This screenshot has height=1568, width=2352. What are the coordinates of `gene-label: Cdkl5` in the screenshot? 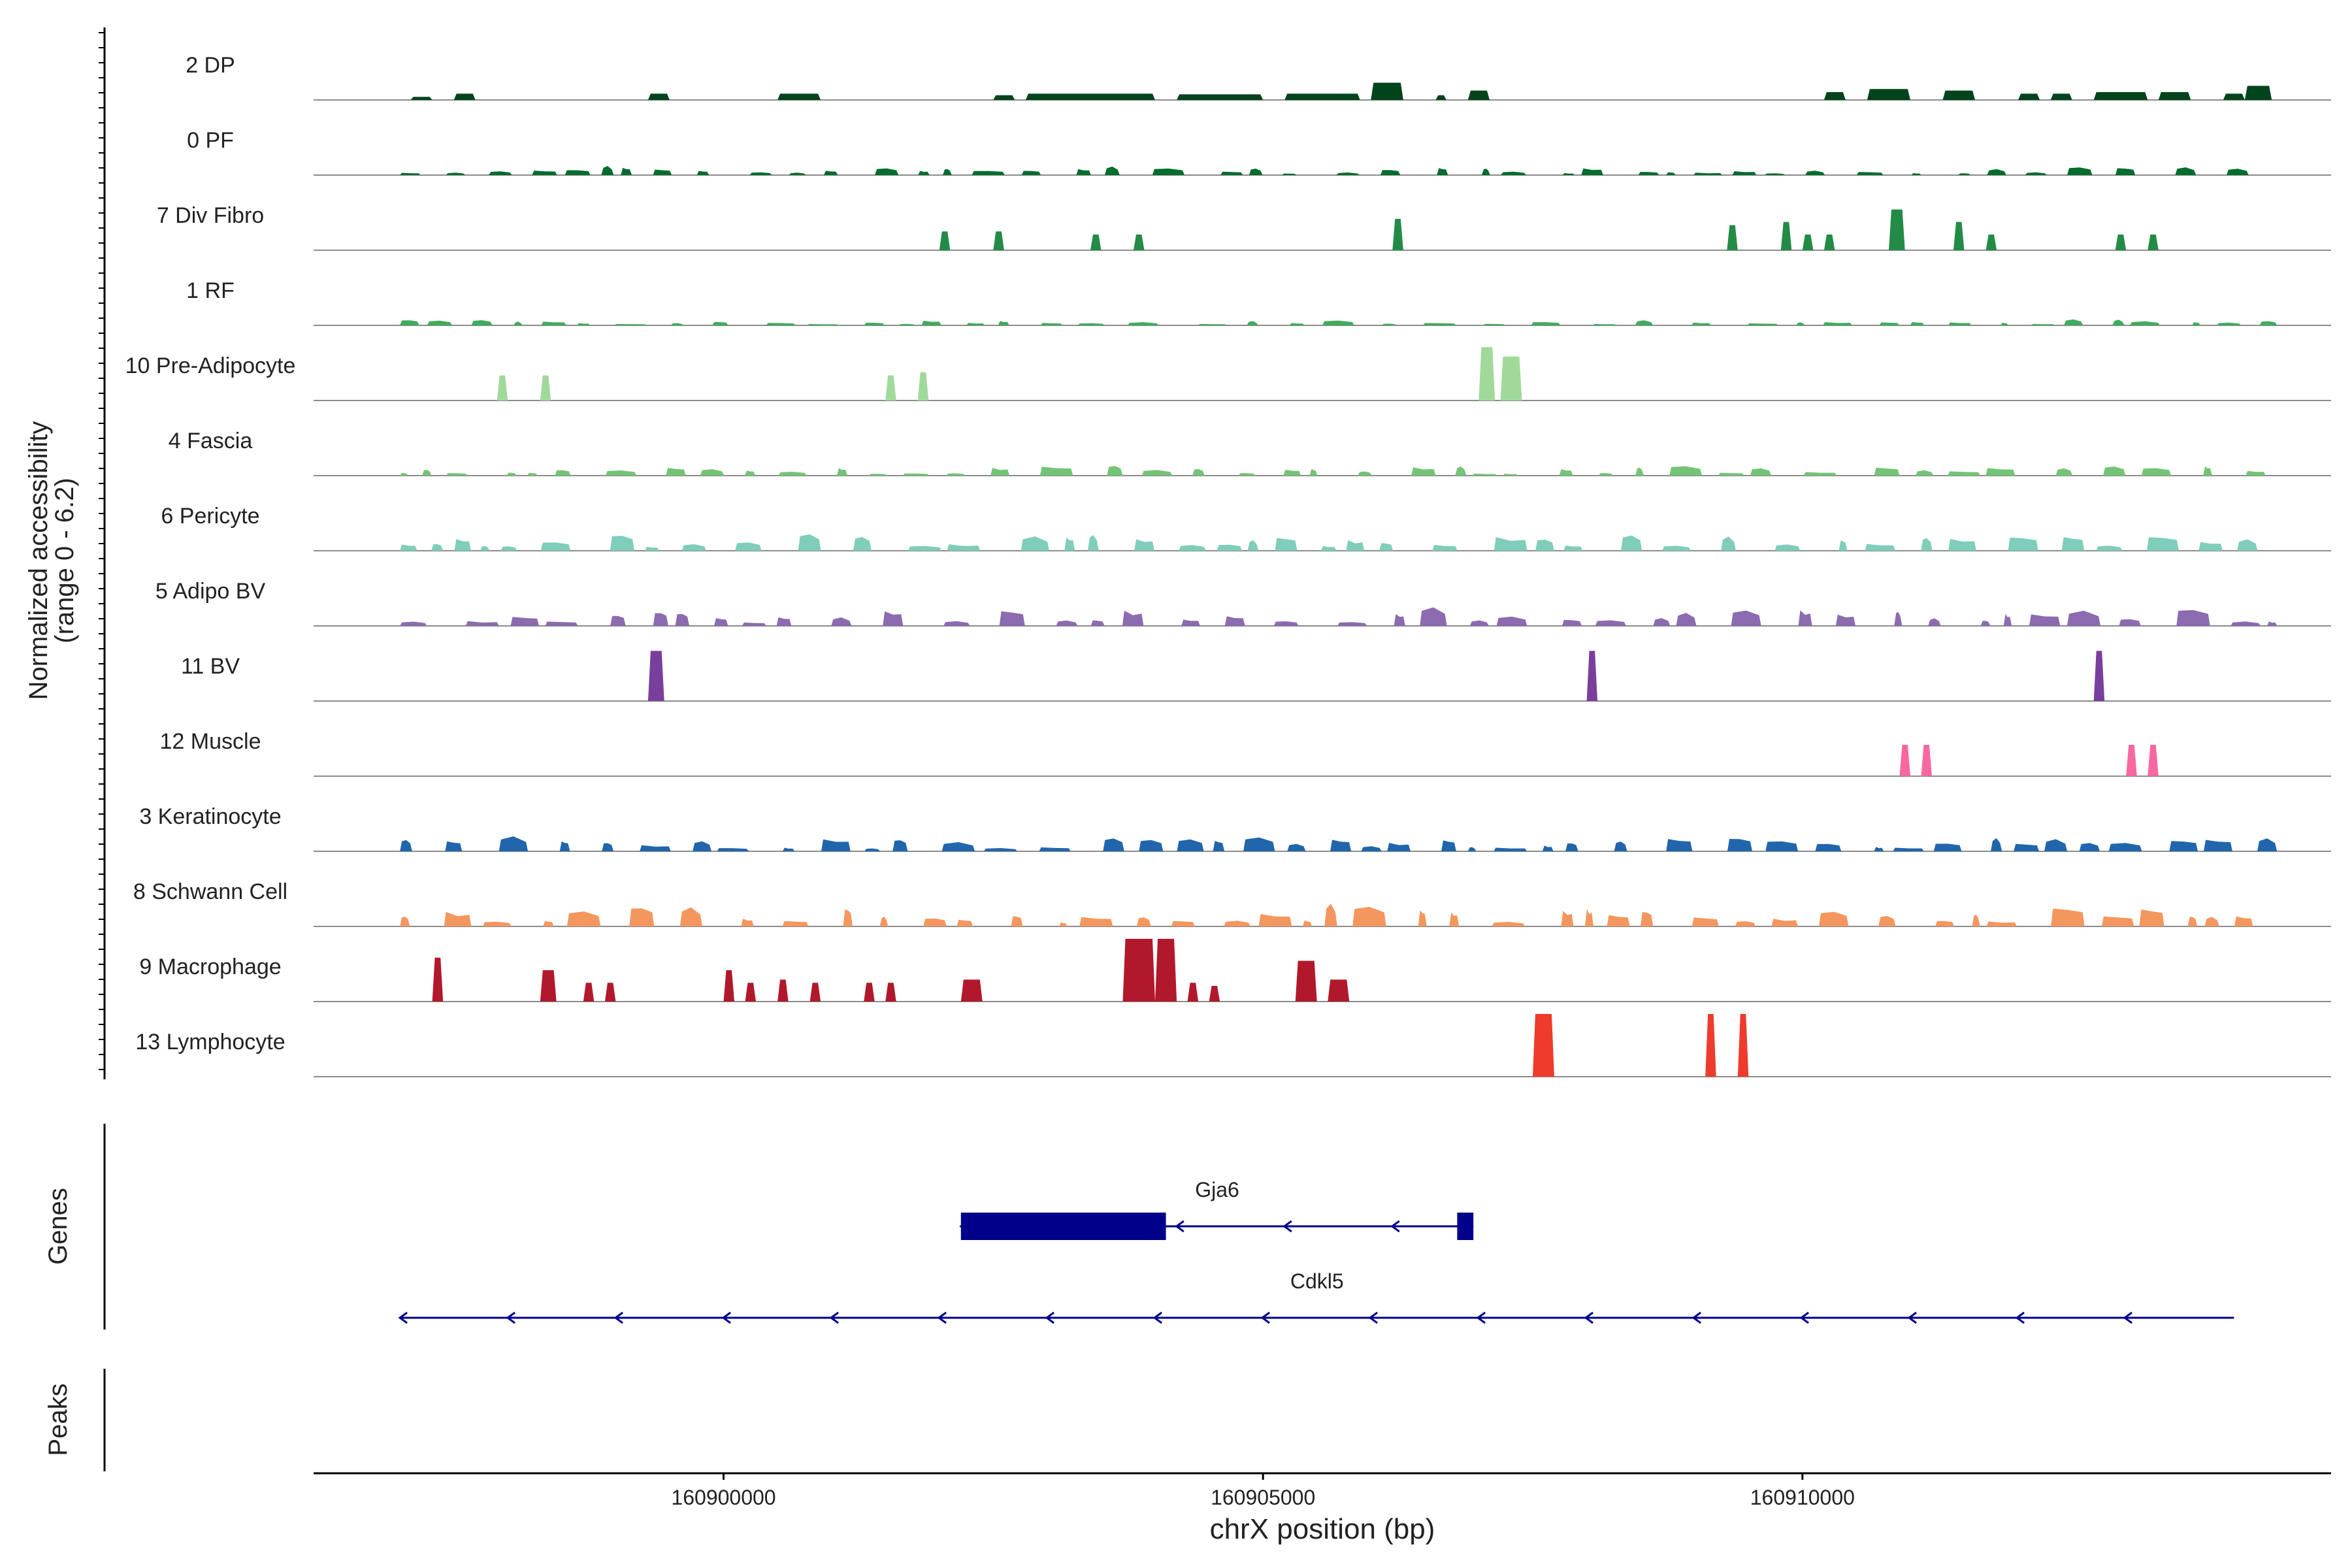 It's located at (1317, 1281).